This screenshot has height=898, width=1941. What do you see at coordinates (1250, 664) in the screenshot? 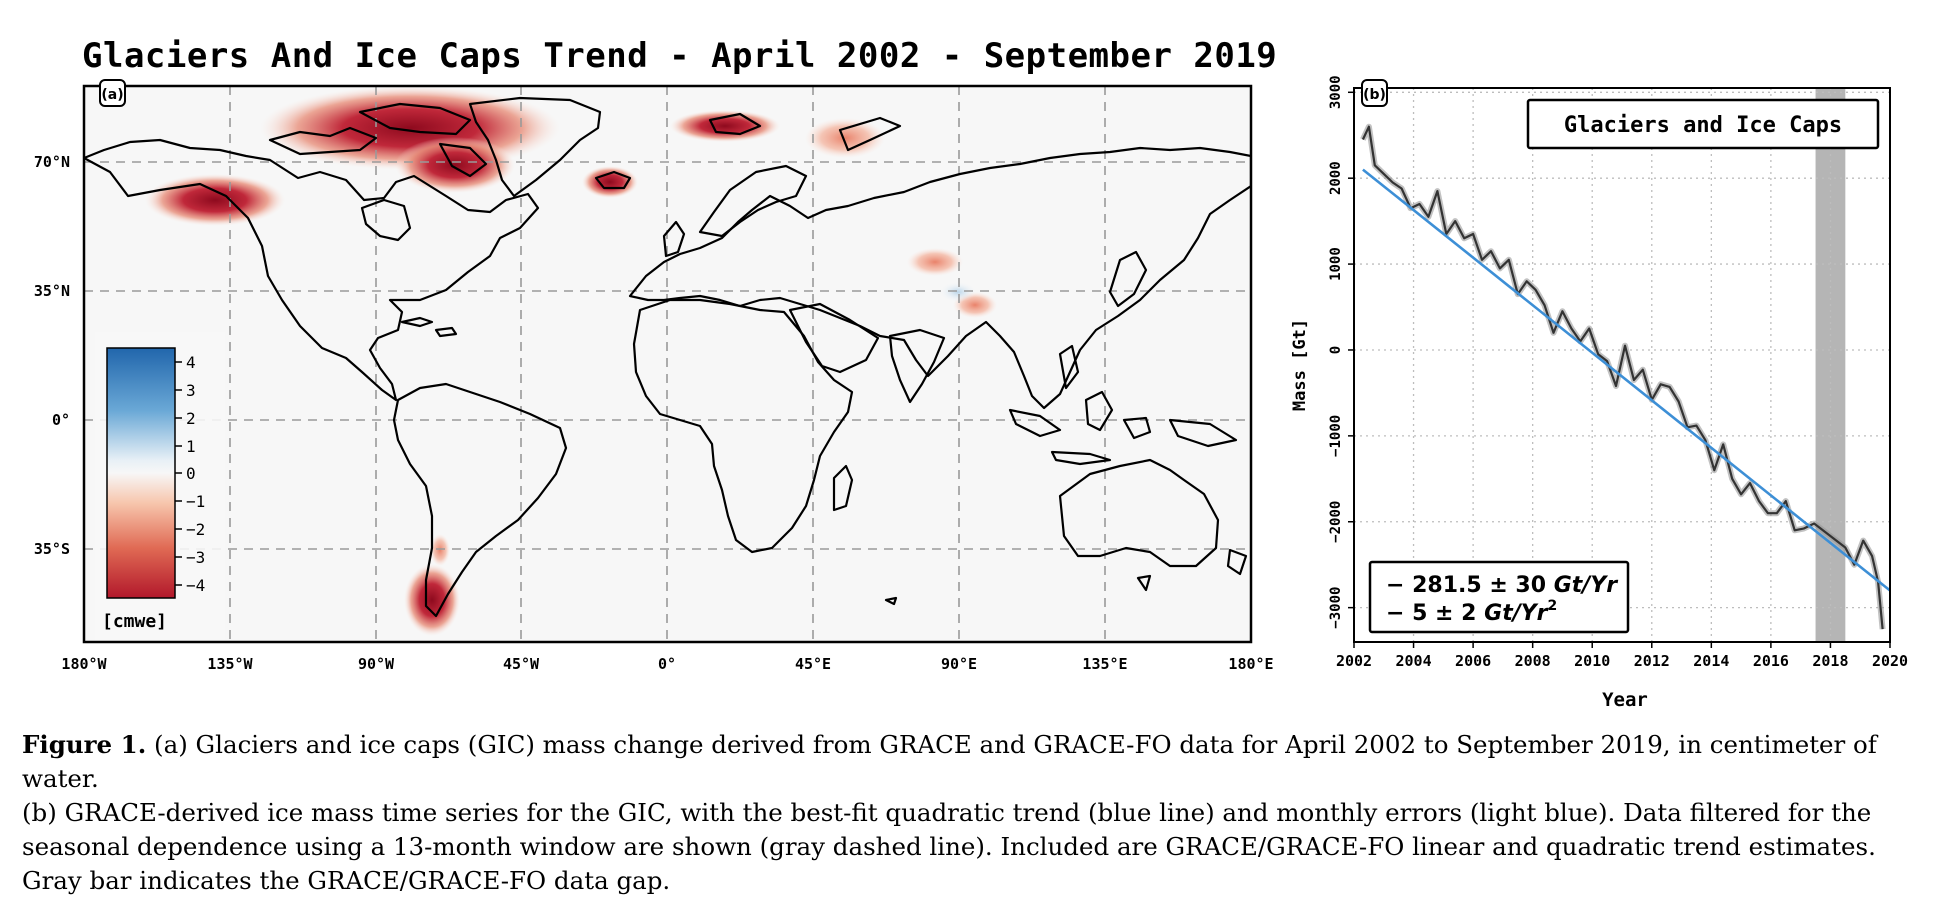
I see `lon-label: 180°E` at bounding box center [1250, 664].